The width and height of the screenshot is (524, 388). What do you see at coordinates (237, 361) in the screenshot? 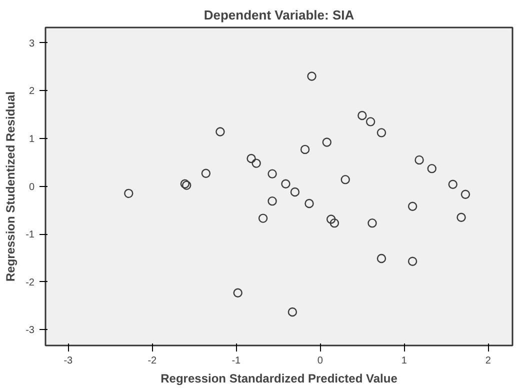
I see `x-tick-label: -1` at bounding box center [237, 361].